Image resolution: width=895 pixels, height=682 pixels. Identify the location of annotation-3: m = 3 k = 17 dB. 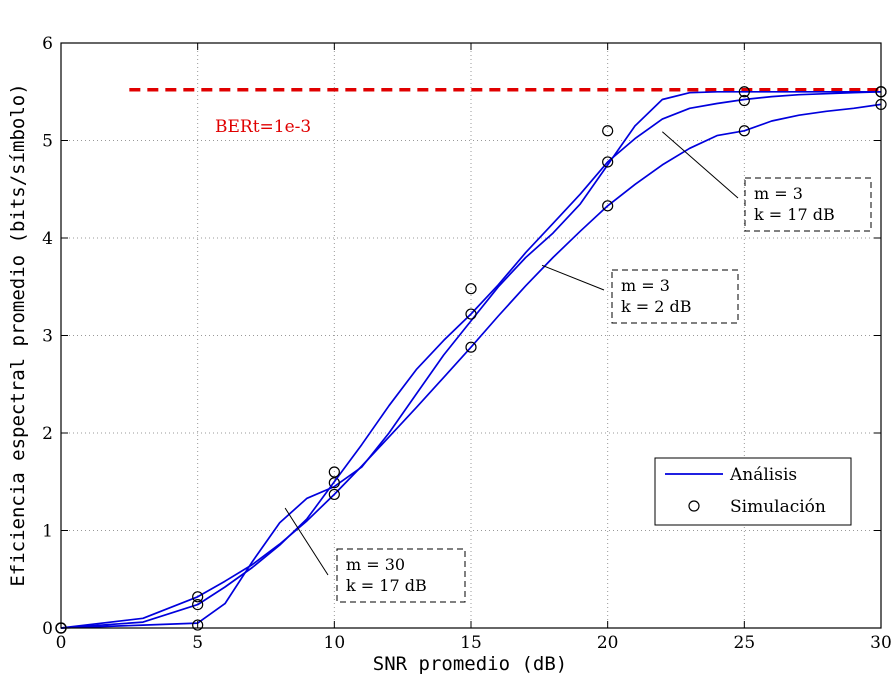
(767, 181).